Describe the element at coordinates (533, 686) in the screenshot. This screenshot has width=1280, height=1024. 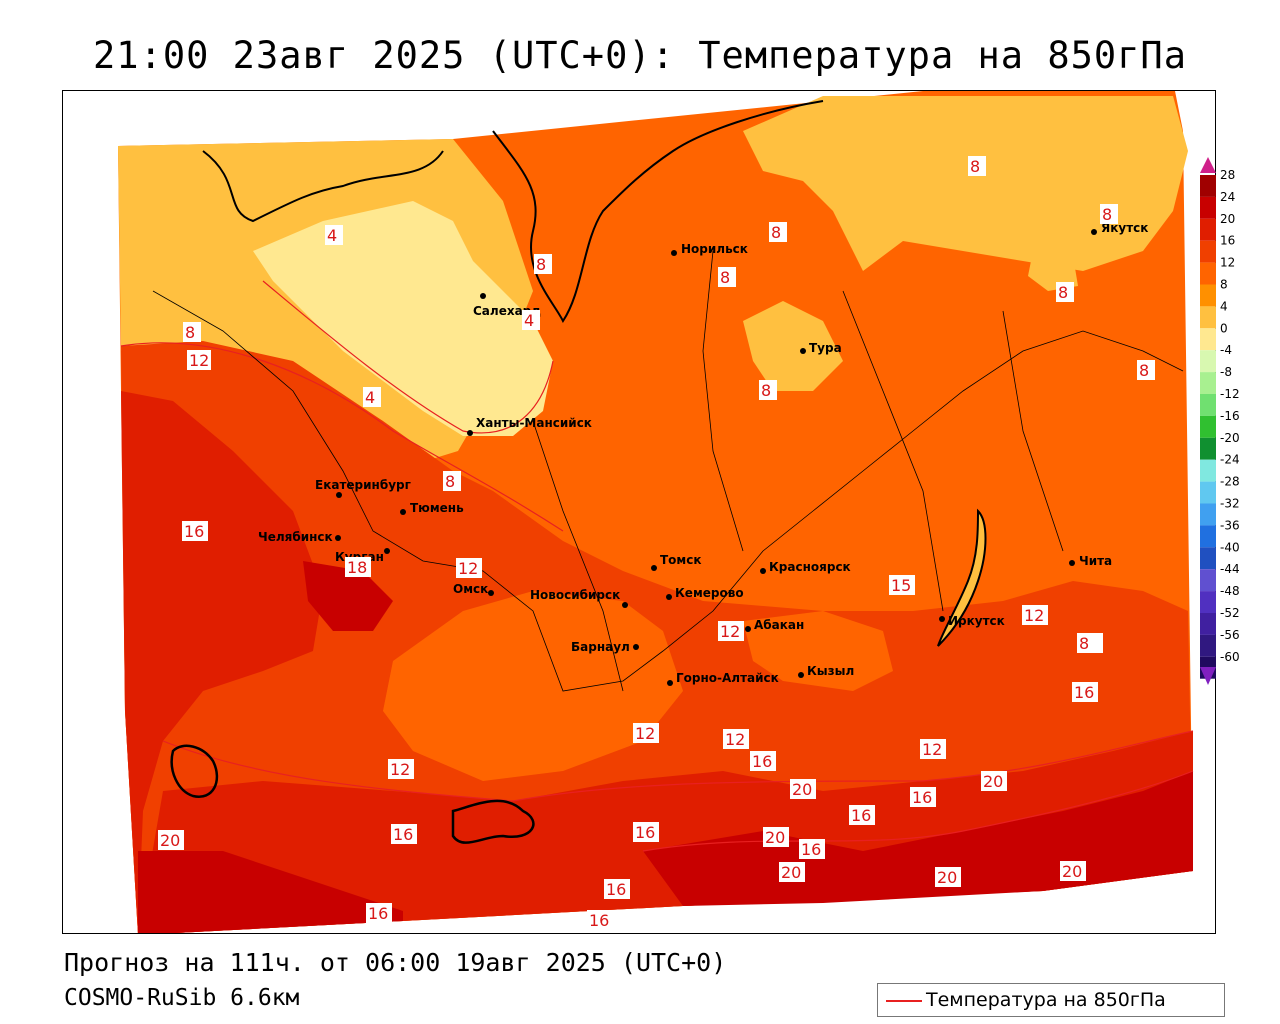
I see `zone-12-steppe` at that location.